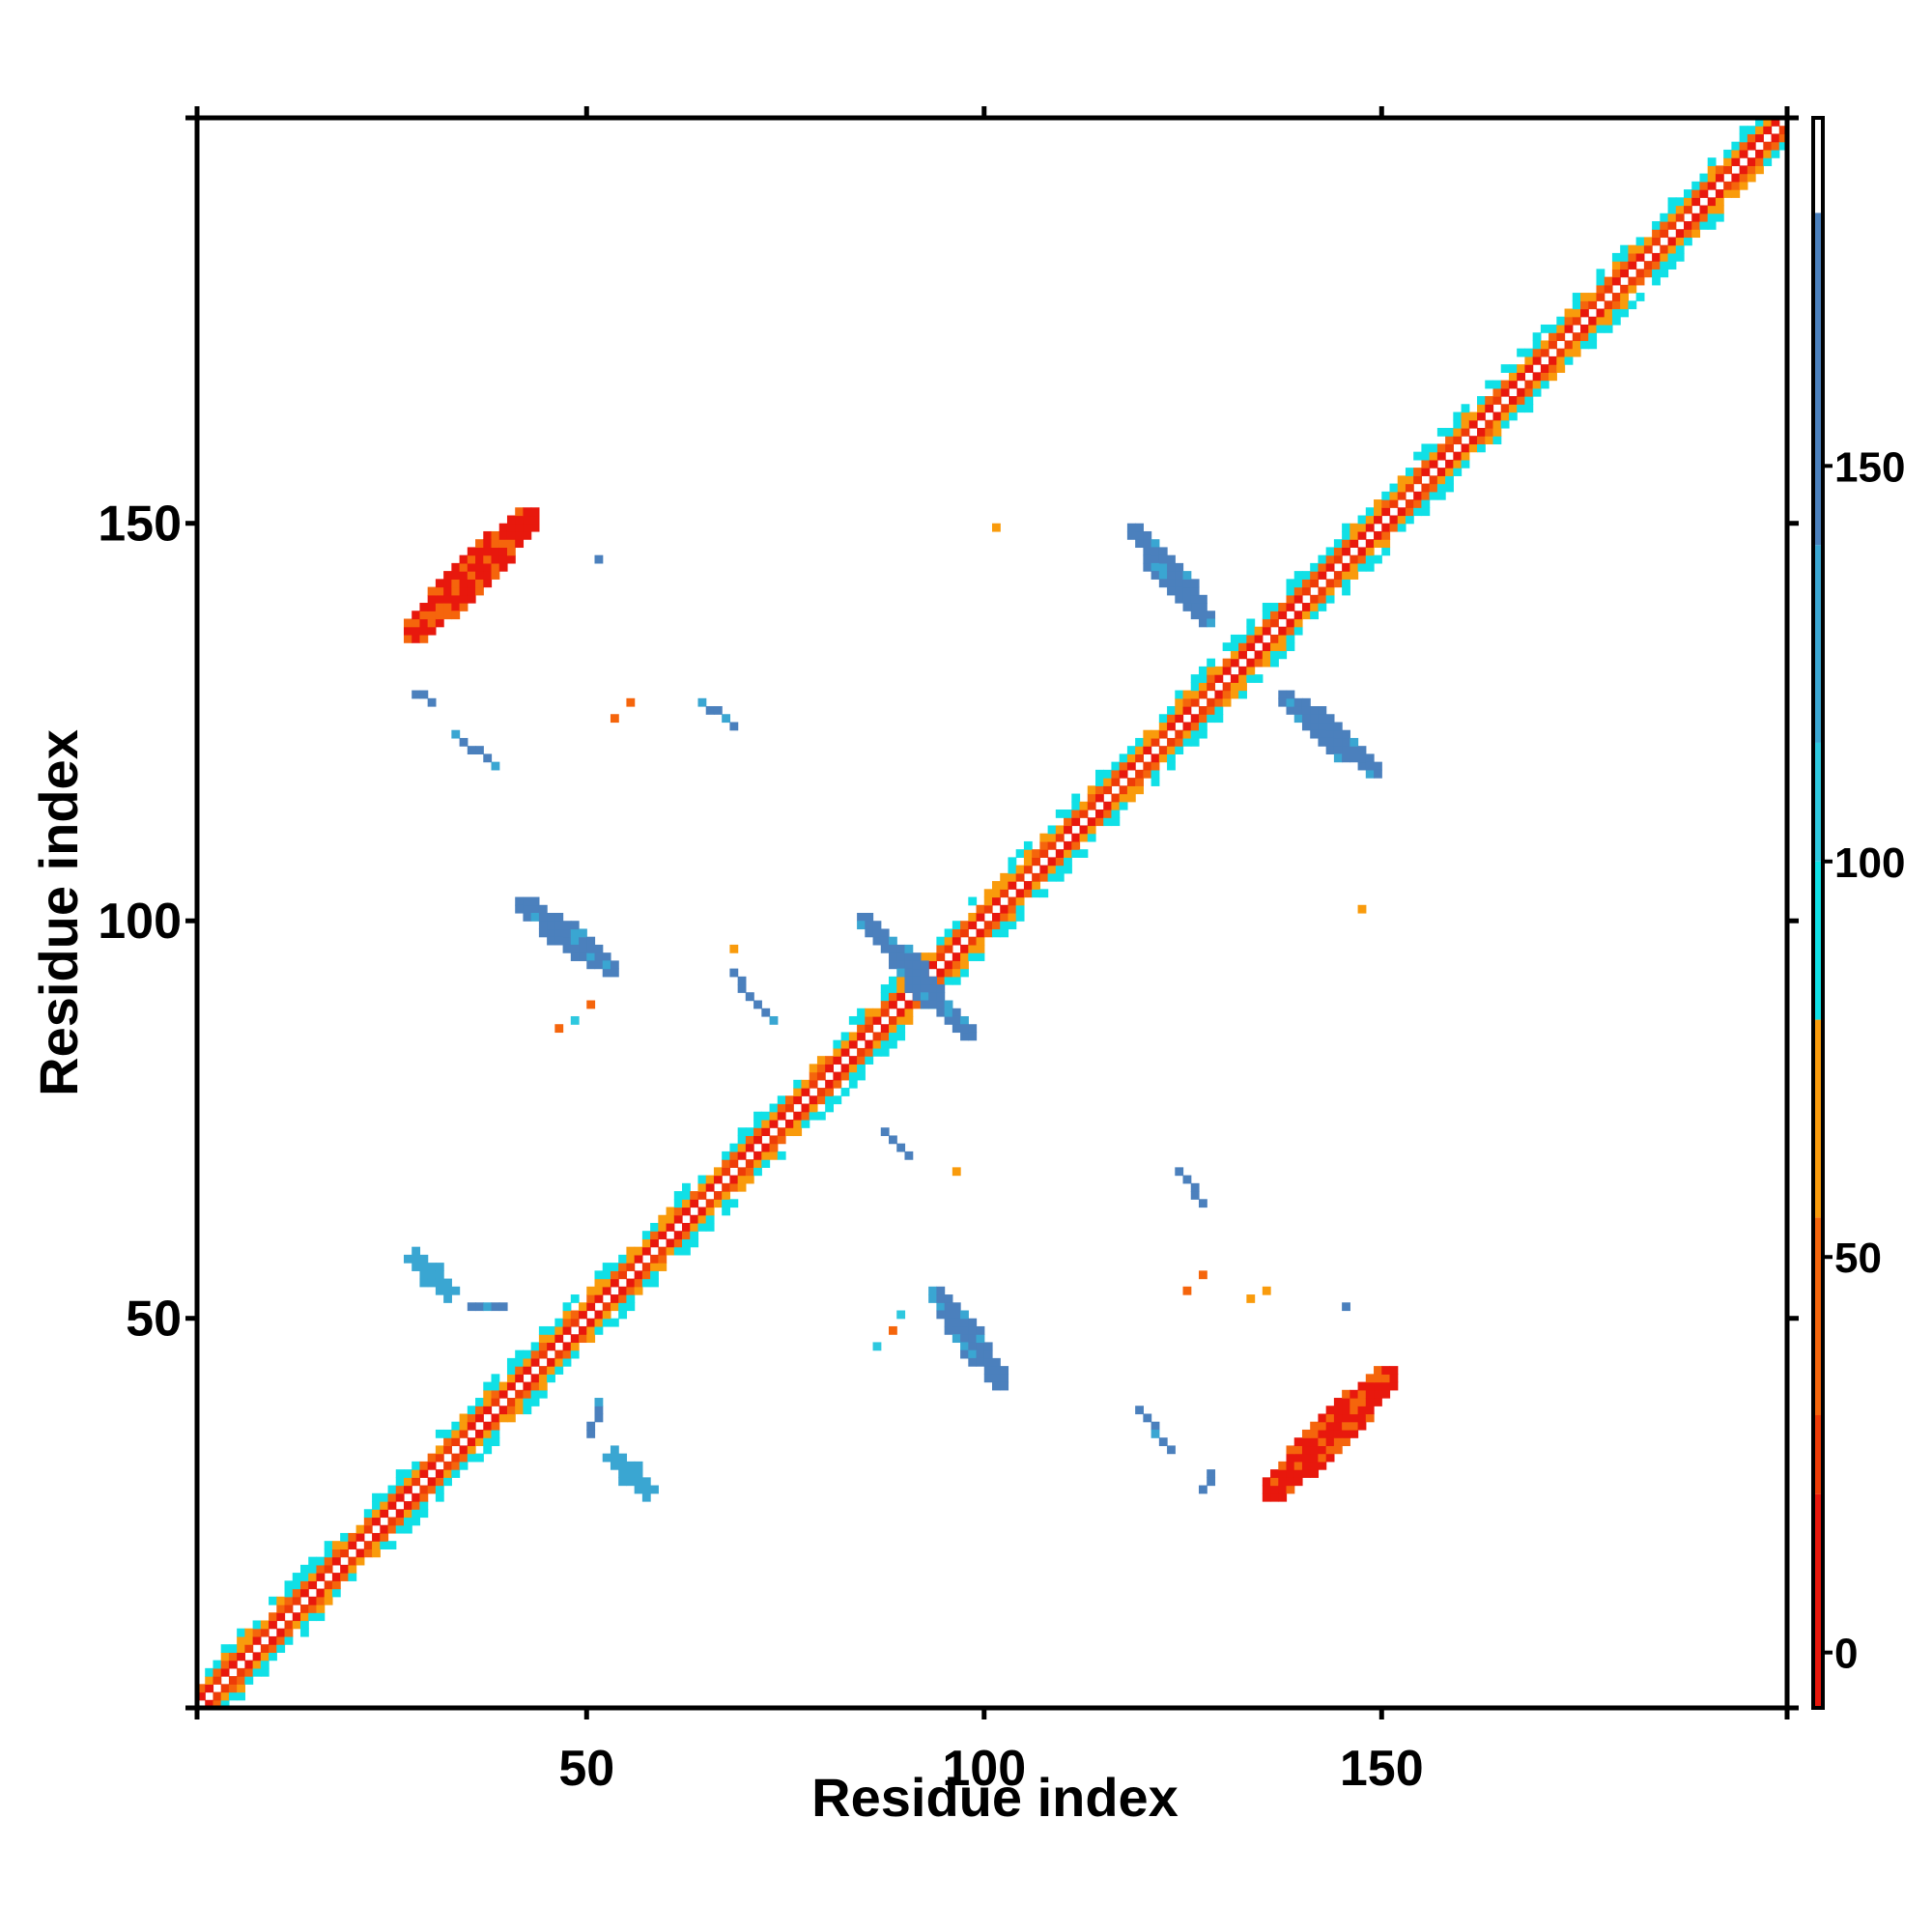 This screenshot has height=1932, width=1932. I want to click on x-tick-label: 150, so click(1382, 1769).